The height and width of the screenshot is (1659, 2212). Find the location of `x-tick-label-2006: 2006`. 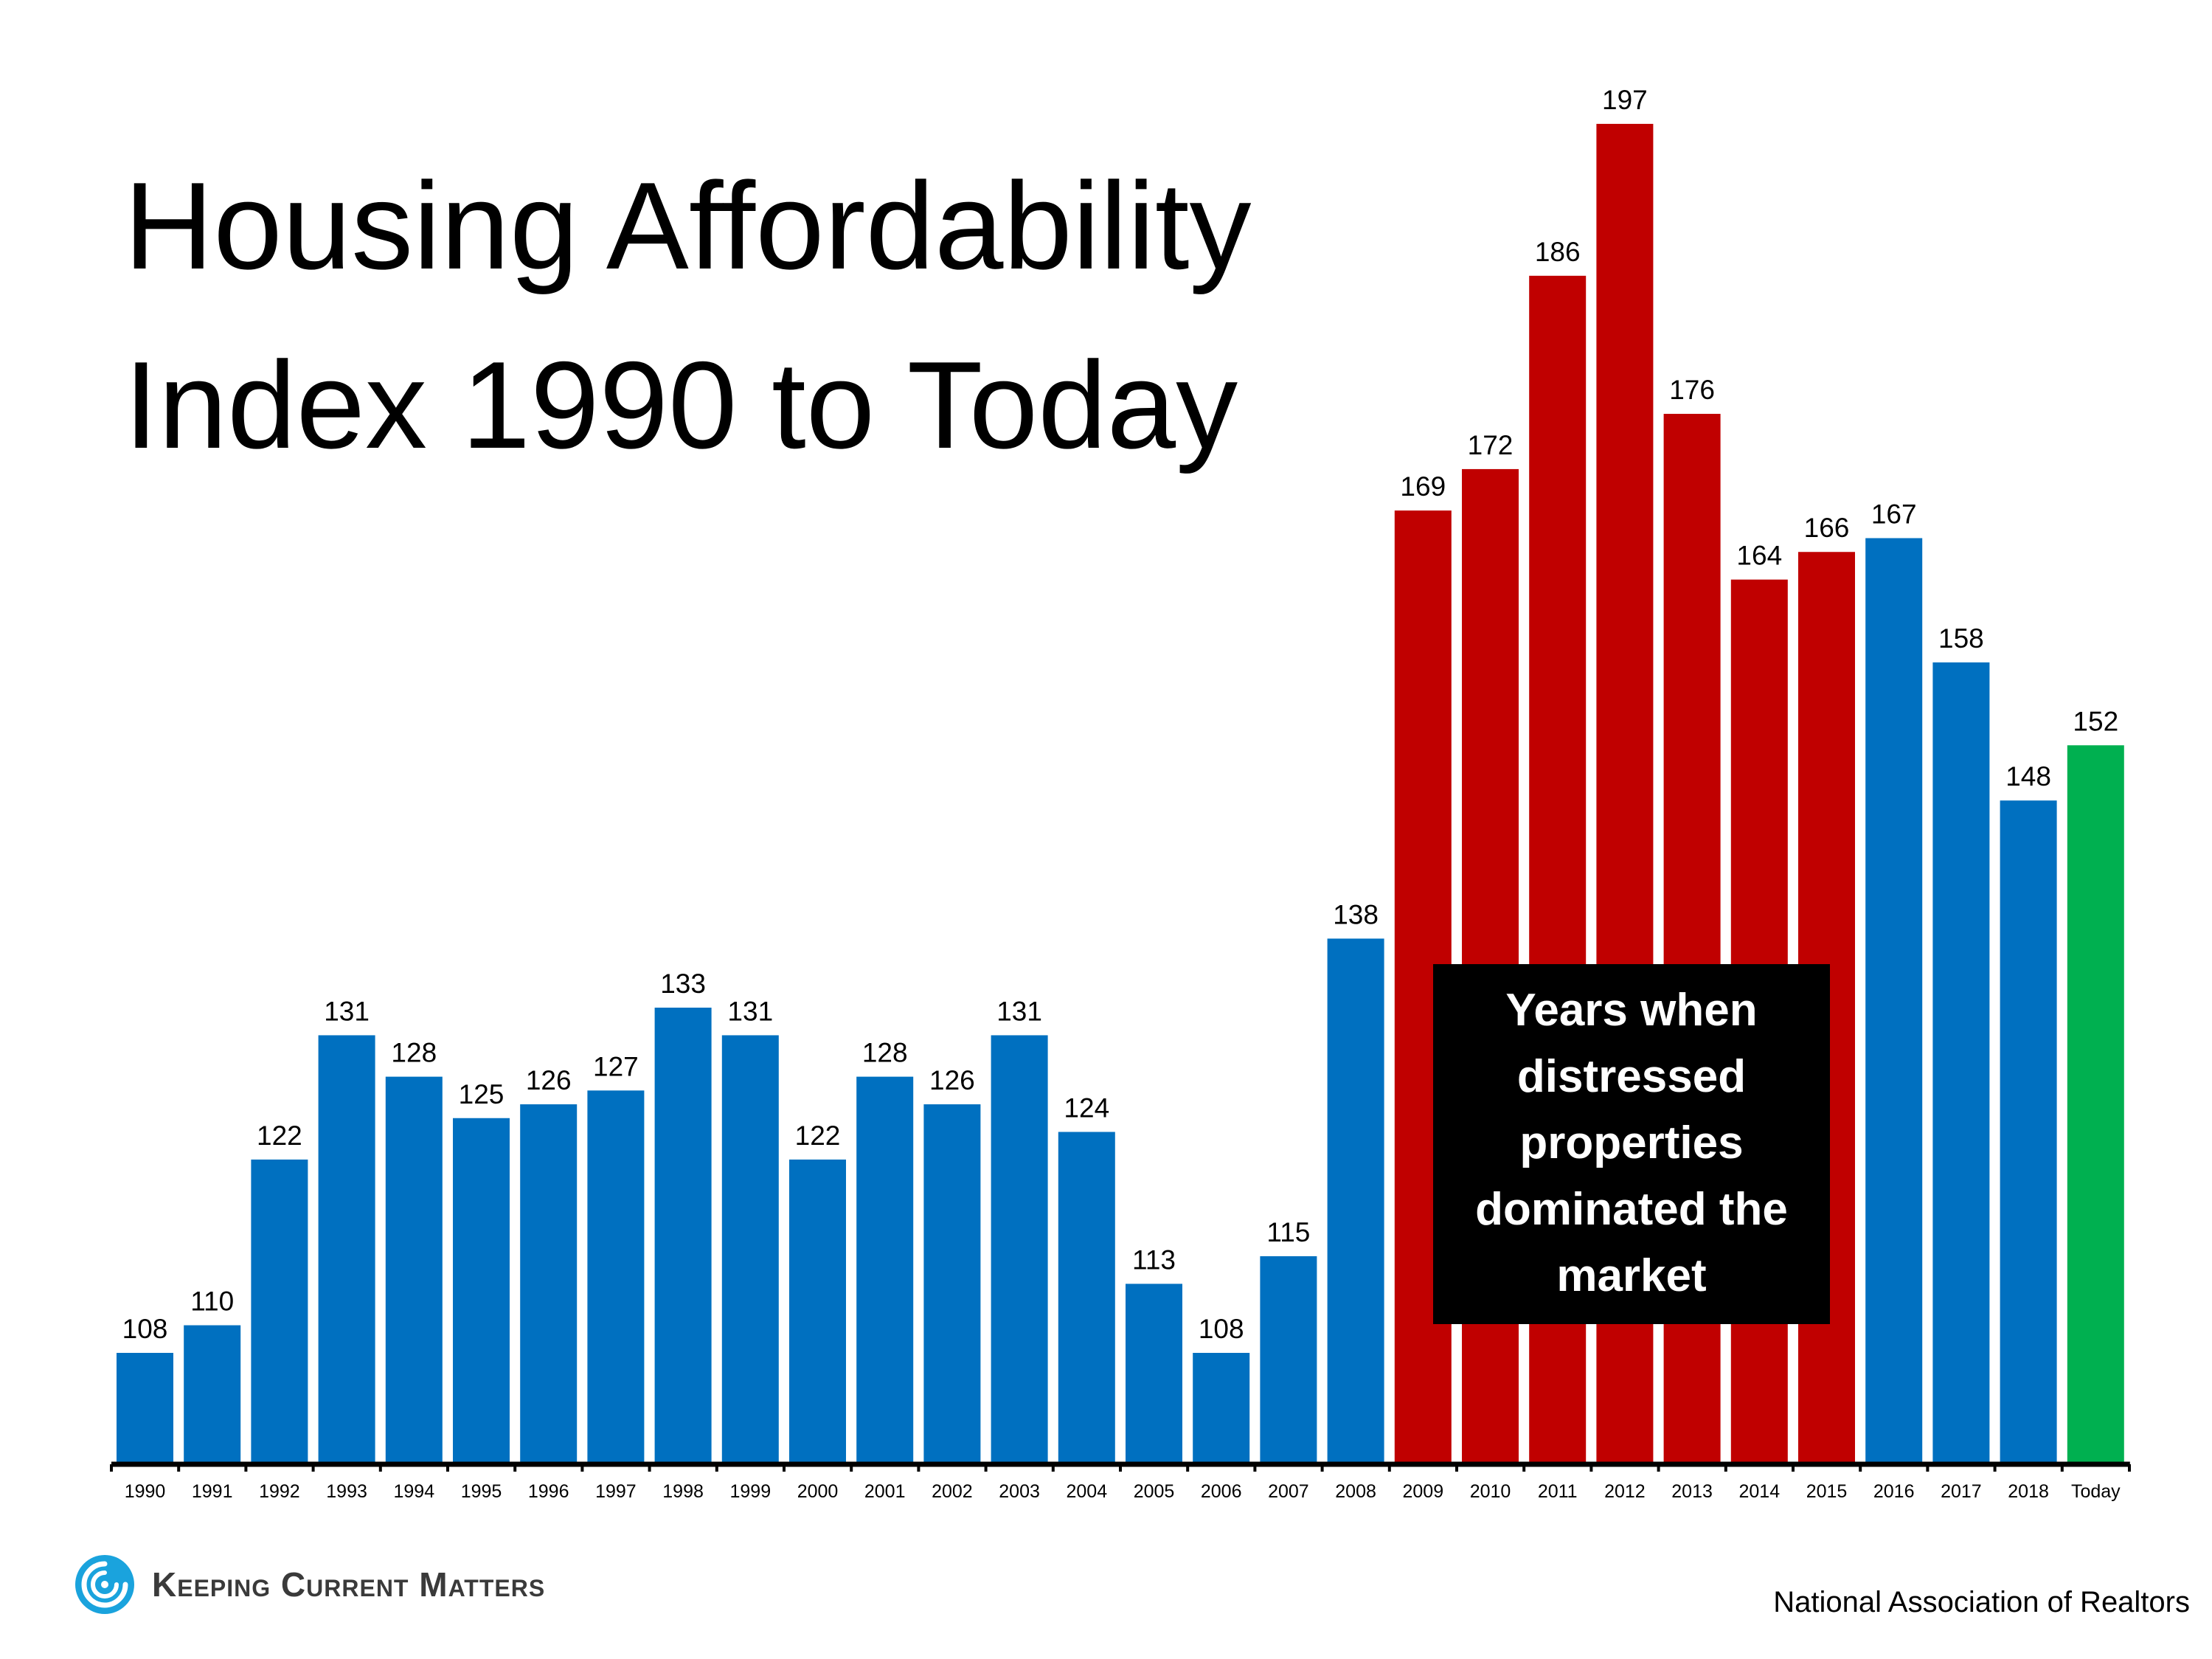

x-tick-label-2006: 2006 is located at coordinates (1221, 1492).